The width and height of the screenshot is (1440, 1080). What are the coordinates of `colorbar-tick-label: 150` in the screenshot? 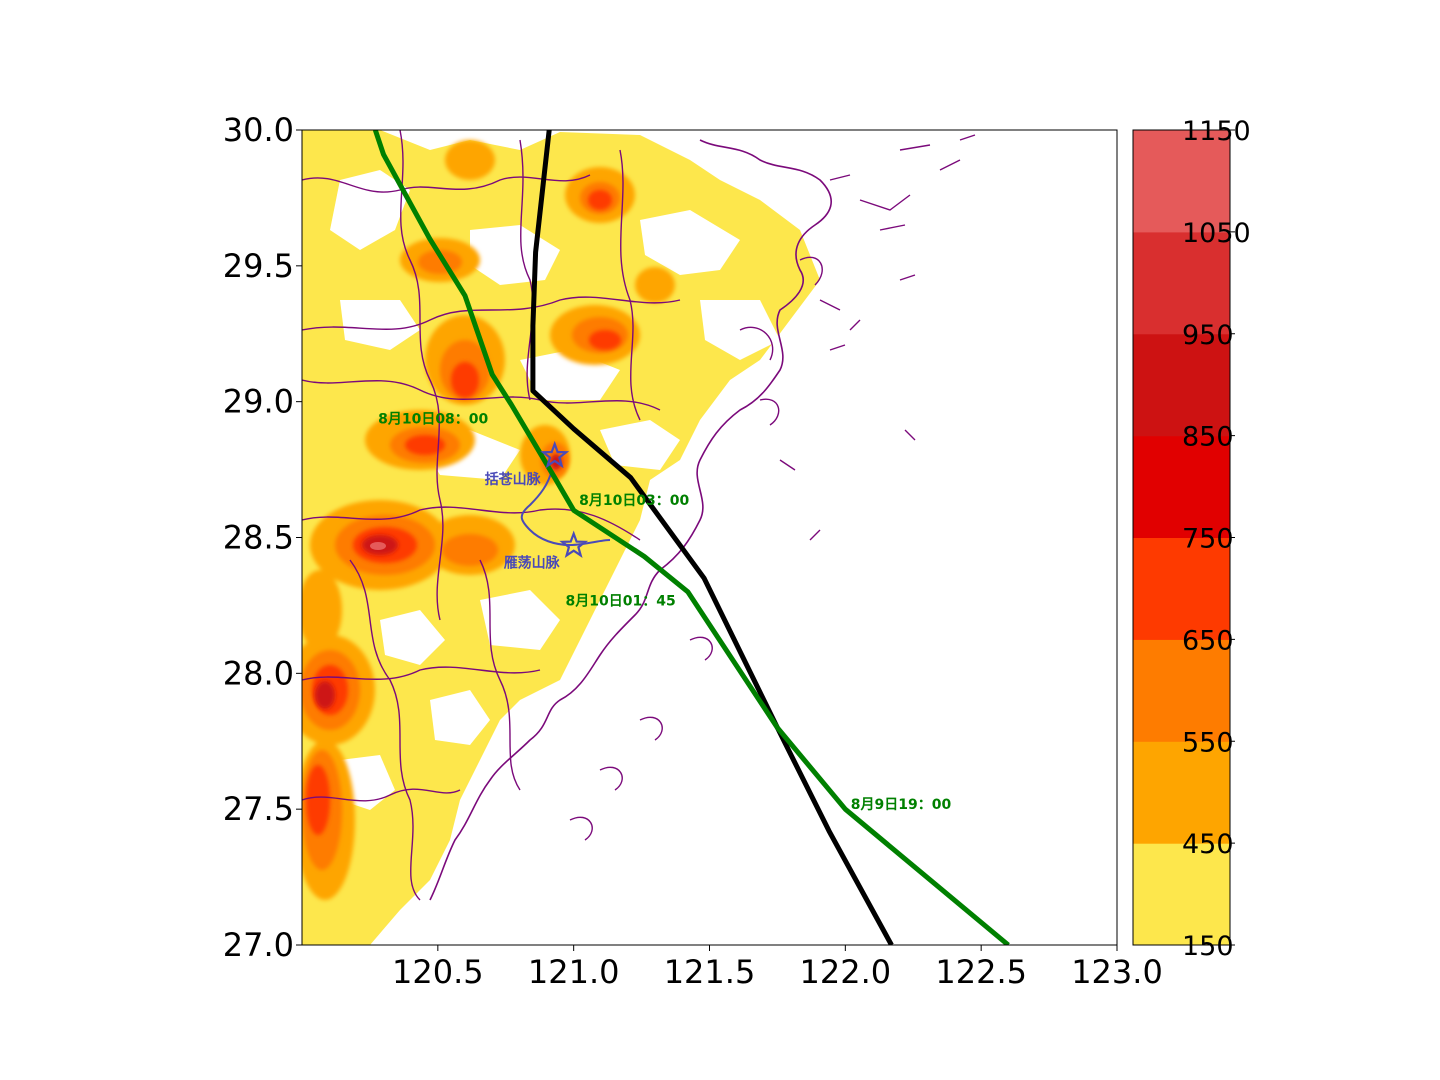 It's located at (1208, 946).